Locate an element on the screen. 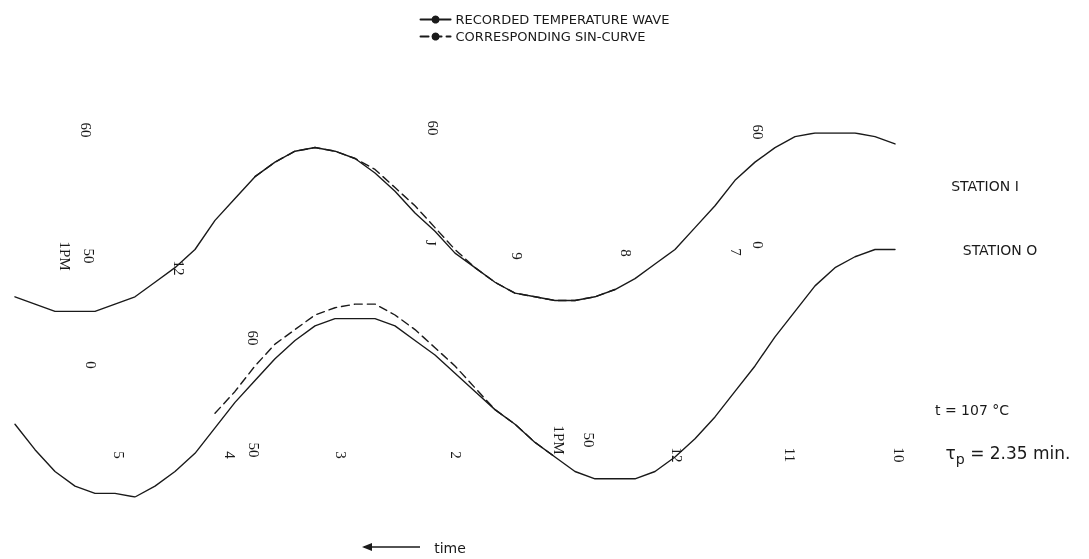  text: STATION O is located at coordinates (1000, 250).